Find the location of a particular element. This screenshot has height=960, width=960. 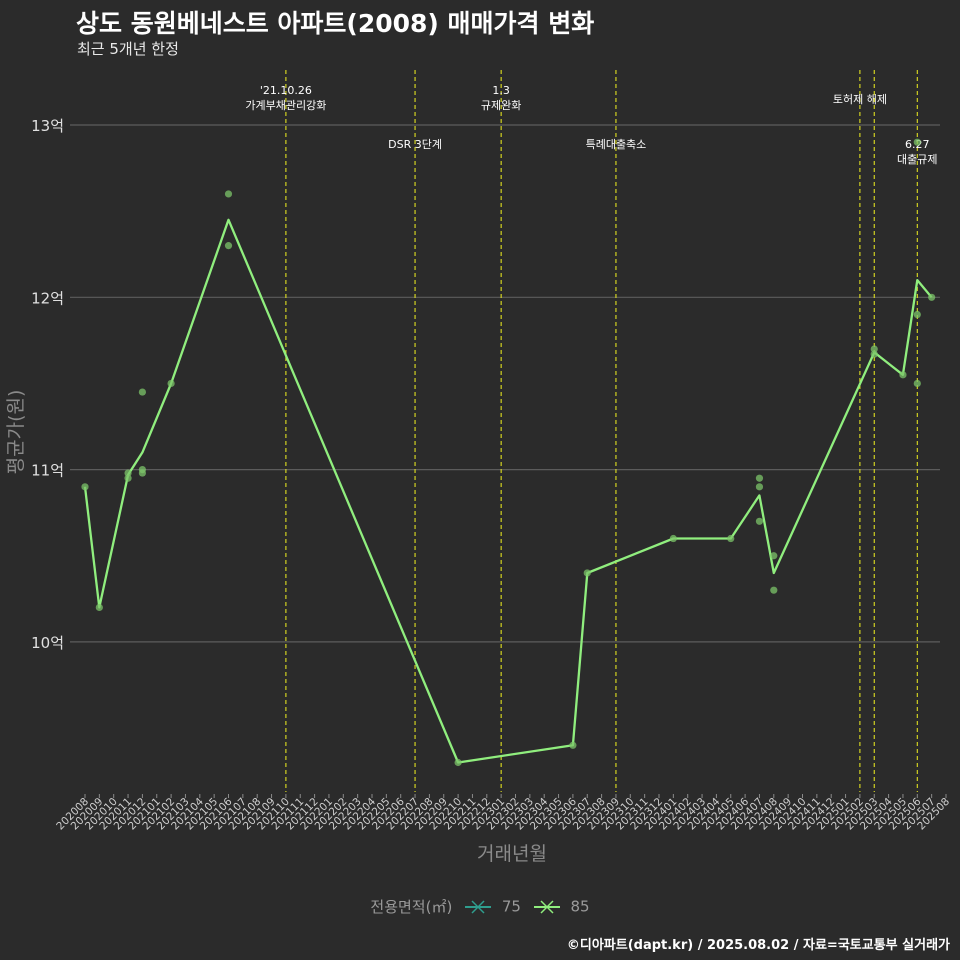

chart-title: 상도 동원베네스트 아파트(2008) 매매가격 변화 is located at coordinates (335, 23).